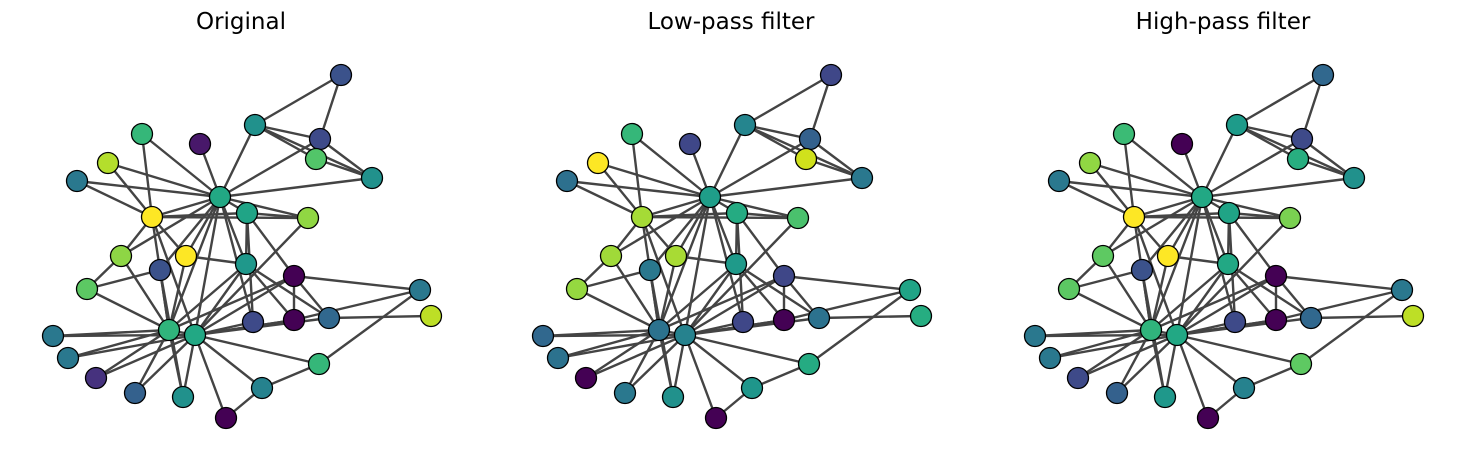  Describe the element at coordinates (1223, 22) in the screenshot. I see `panel-title: High-pass filter` at that location.